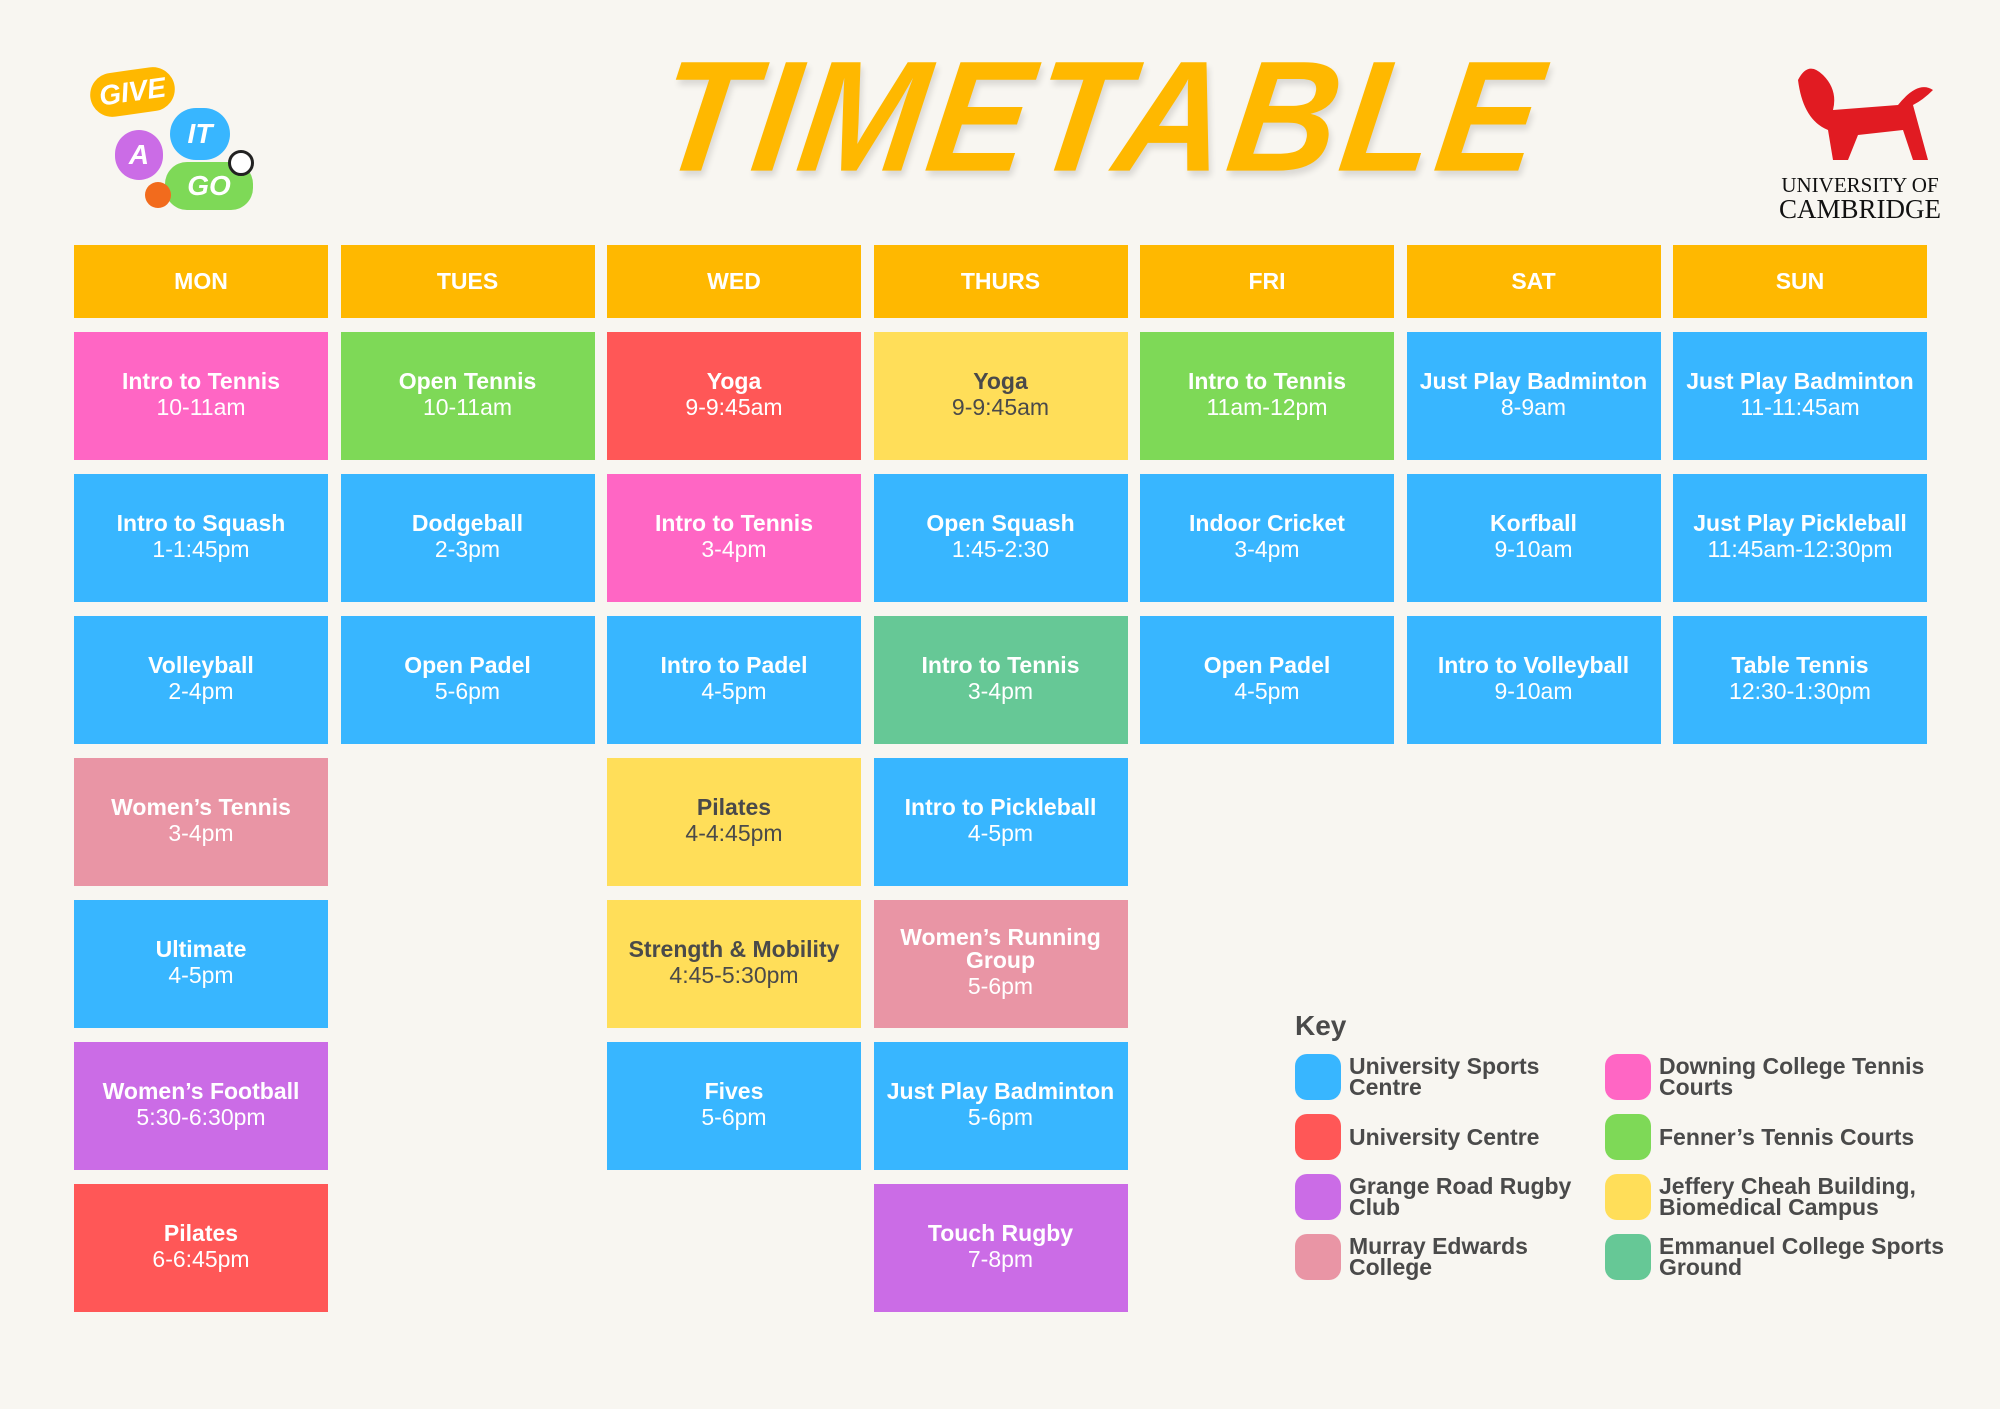 This screenshot has height=1409, width=2000. What do you see at coordinates (1267, 522) in the screenshot?
I see `session-name: Indoor Cricket` at bounding box center [1267, 522].